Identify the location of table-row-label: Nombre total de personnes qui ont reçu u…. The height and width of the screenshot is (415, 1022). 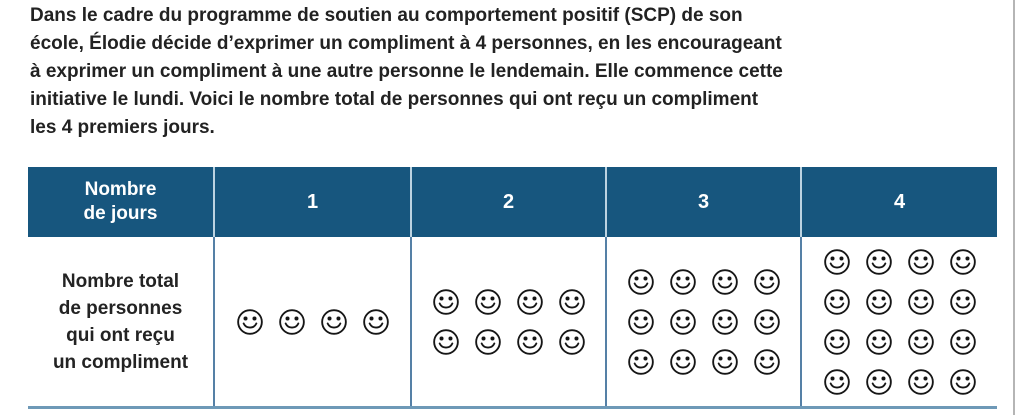
(120, 321).